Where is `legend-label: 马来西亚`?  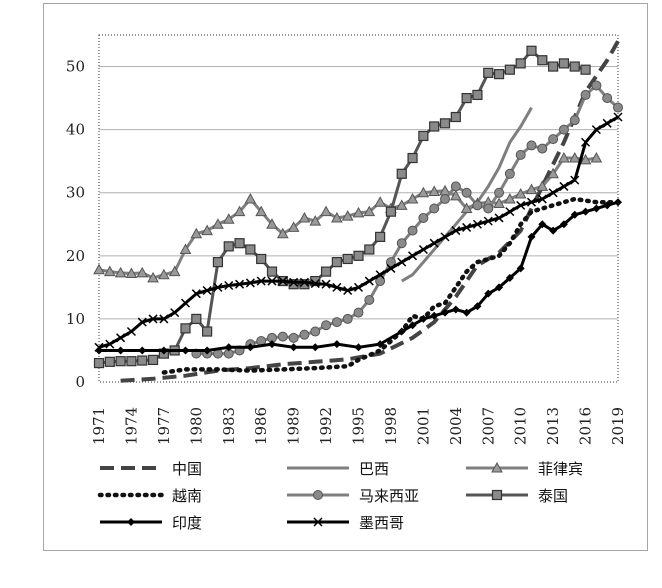
legend-label: 马来西亚 is located at coordinates (389, 496).